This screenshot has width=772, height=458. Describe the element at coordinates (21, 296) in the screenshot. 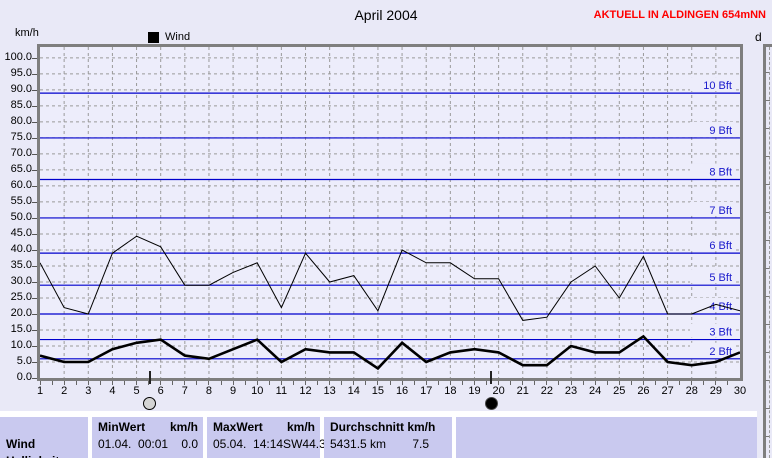

I see `y-tick-label: 25.0` at that location.